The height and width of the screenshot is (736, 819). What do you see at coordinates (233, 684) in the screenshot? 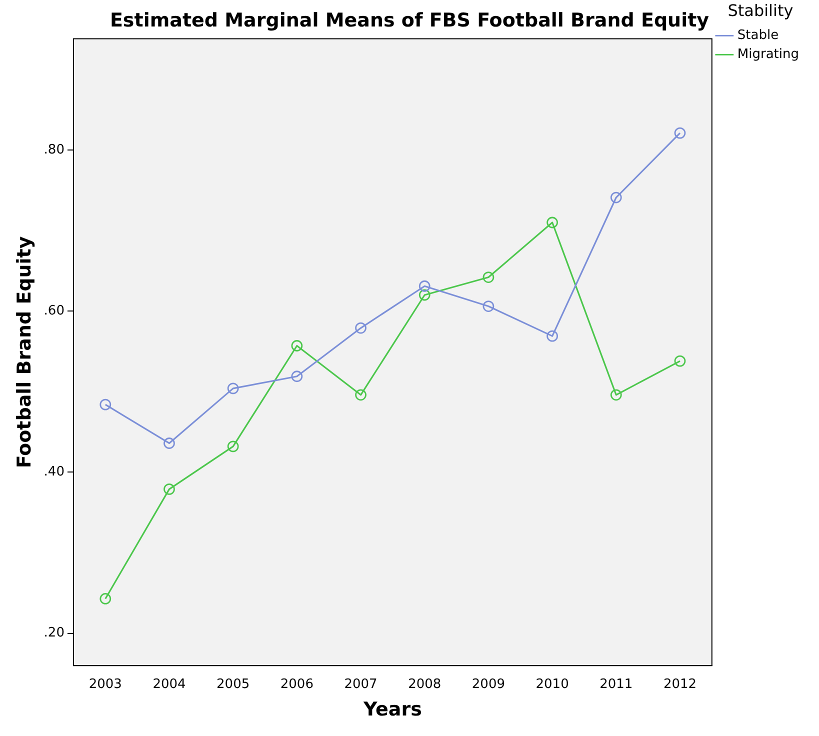
I see `x-tick-label: 2005` at bounding box center [233, 684].